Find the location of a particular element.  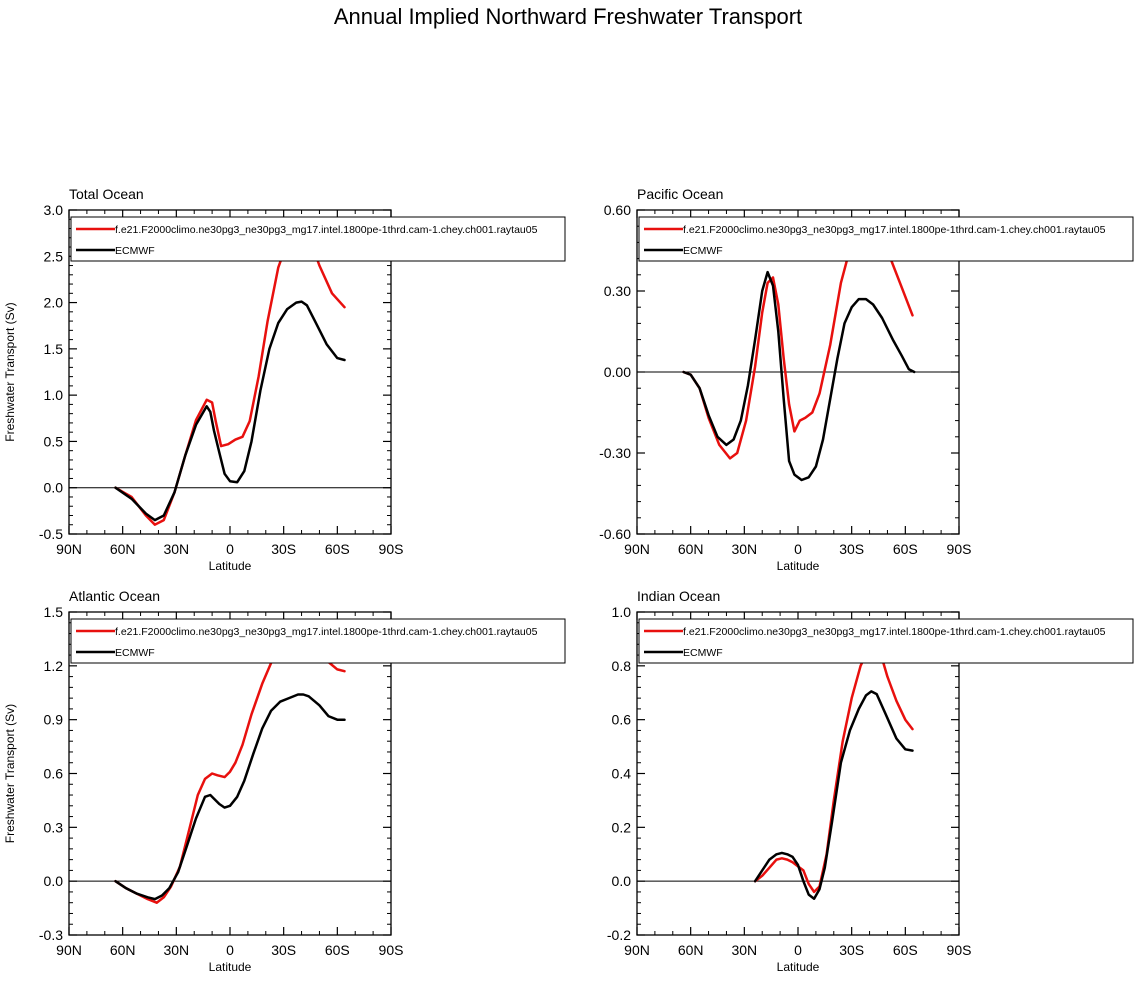

panel-title: Atlantic Ocean is located at coordinates (114, 596).